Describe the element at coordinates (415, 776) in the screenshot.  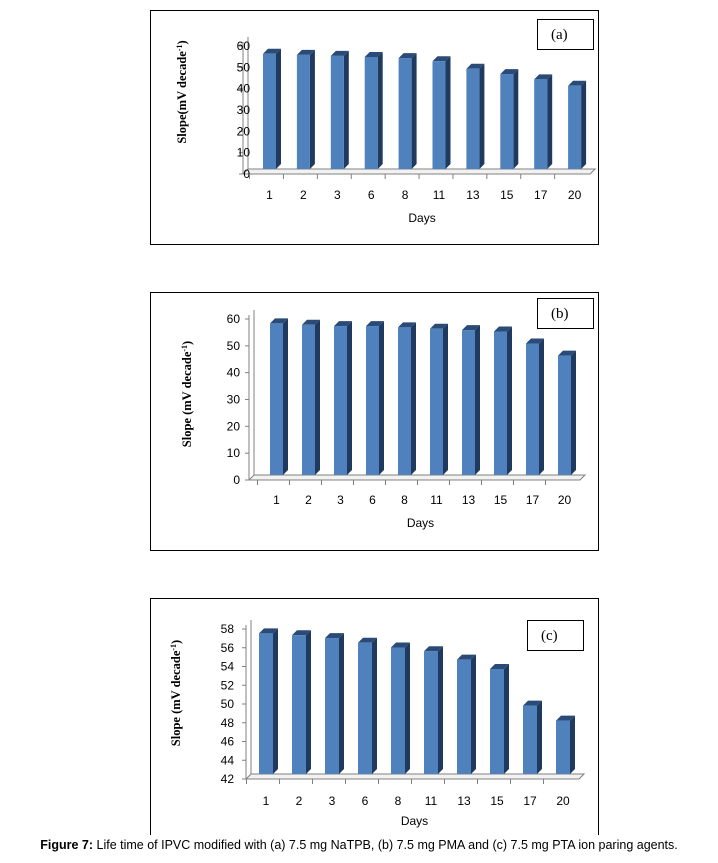
I see `chart-floor` at that location.